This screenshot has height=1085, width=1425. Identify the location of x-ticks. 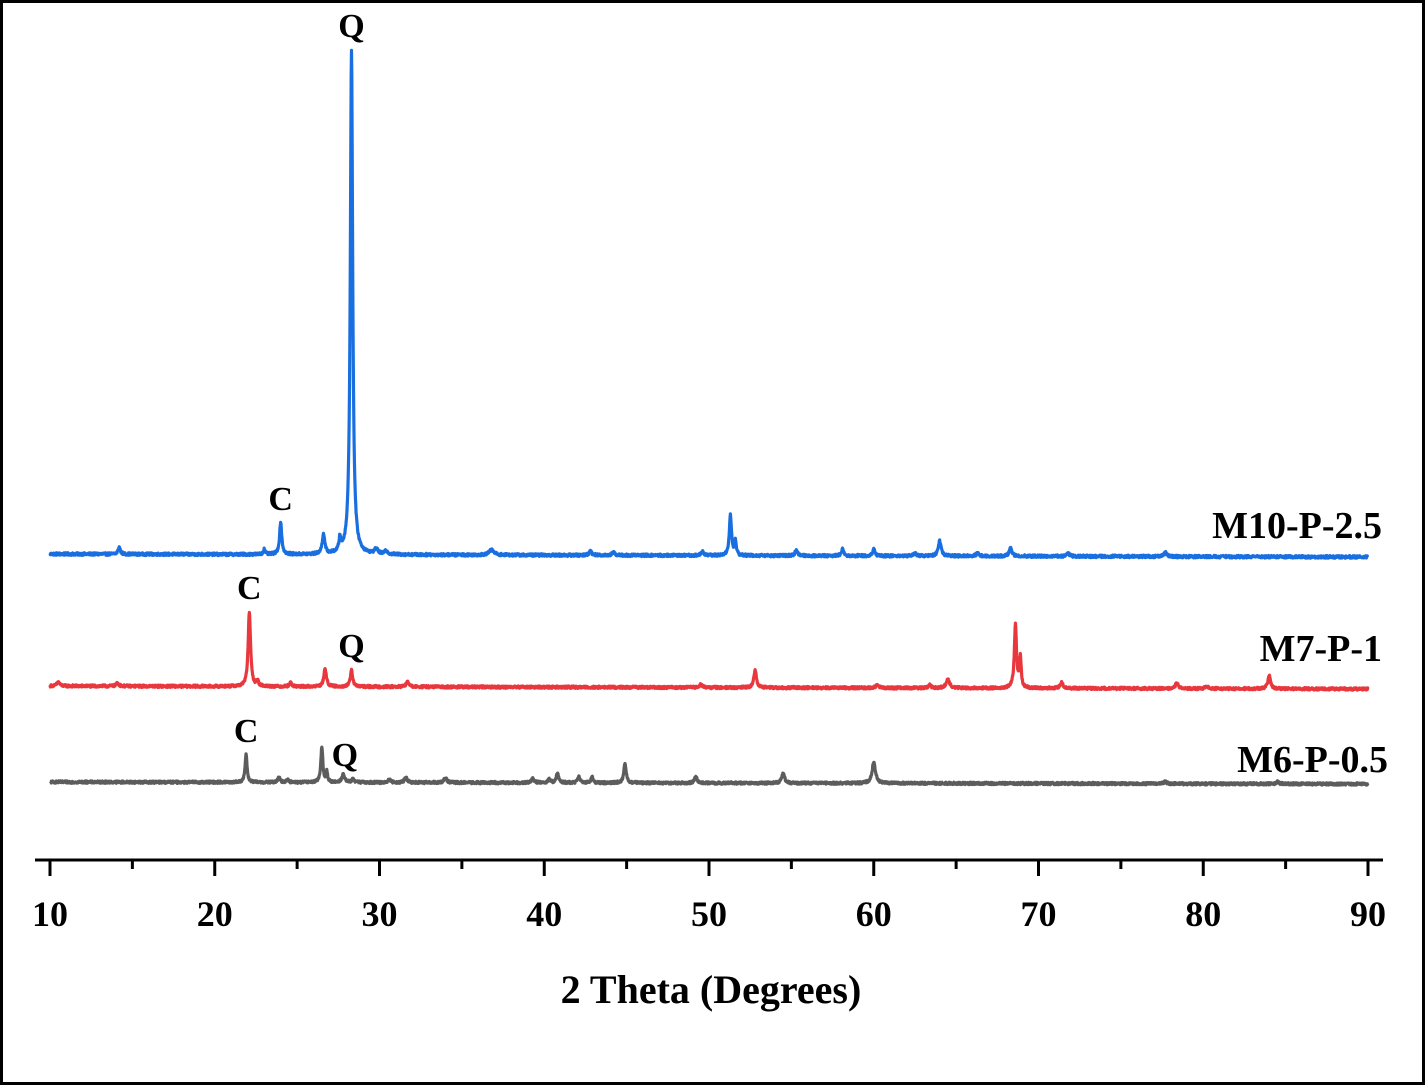
(709, 868).